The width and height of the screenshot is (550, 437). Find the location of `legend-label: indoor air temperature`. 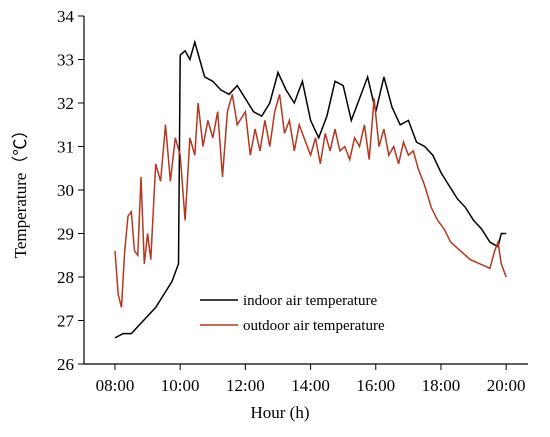

legend-label: indoor air temperature is located at coordinates (310, 301).